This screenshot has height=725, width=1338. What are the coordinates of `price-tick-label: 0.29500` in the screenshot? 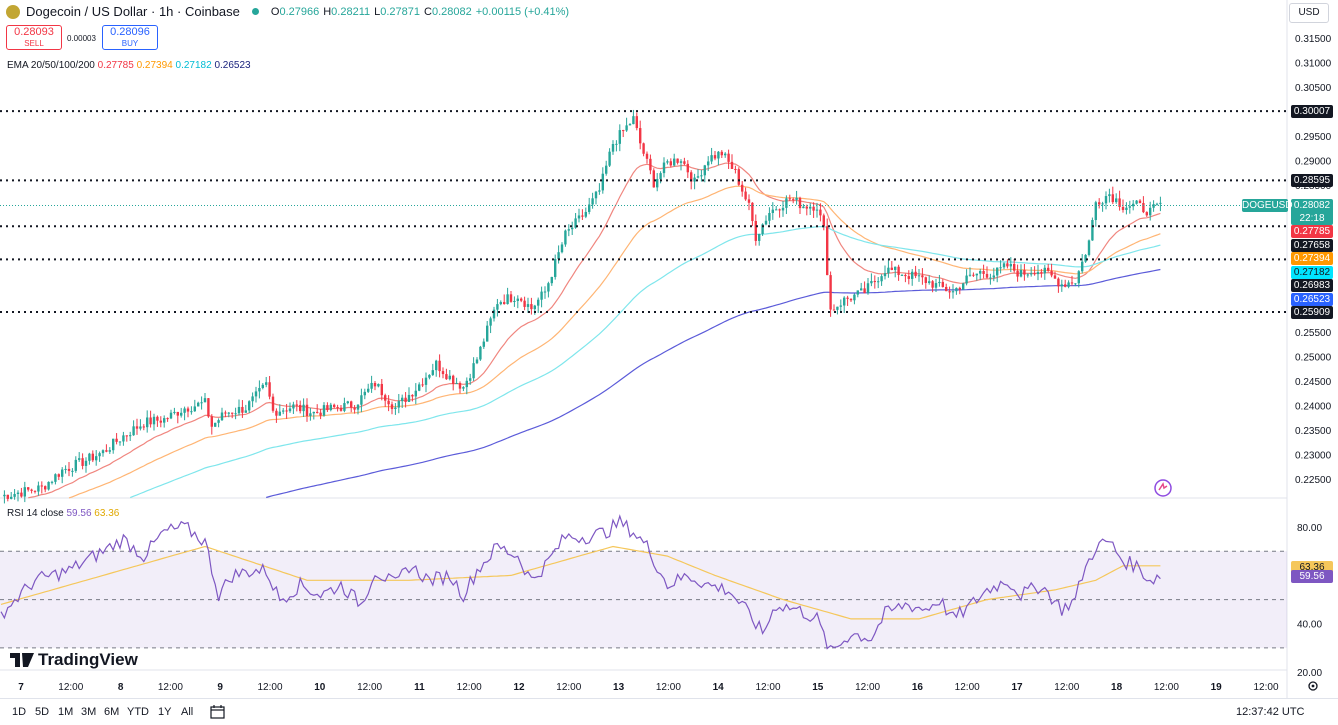 It's located at (1313, 137).